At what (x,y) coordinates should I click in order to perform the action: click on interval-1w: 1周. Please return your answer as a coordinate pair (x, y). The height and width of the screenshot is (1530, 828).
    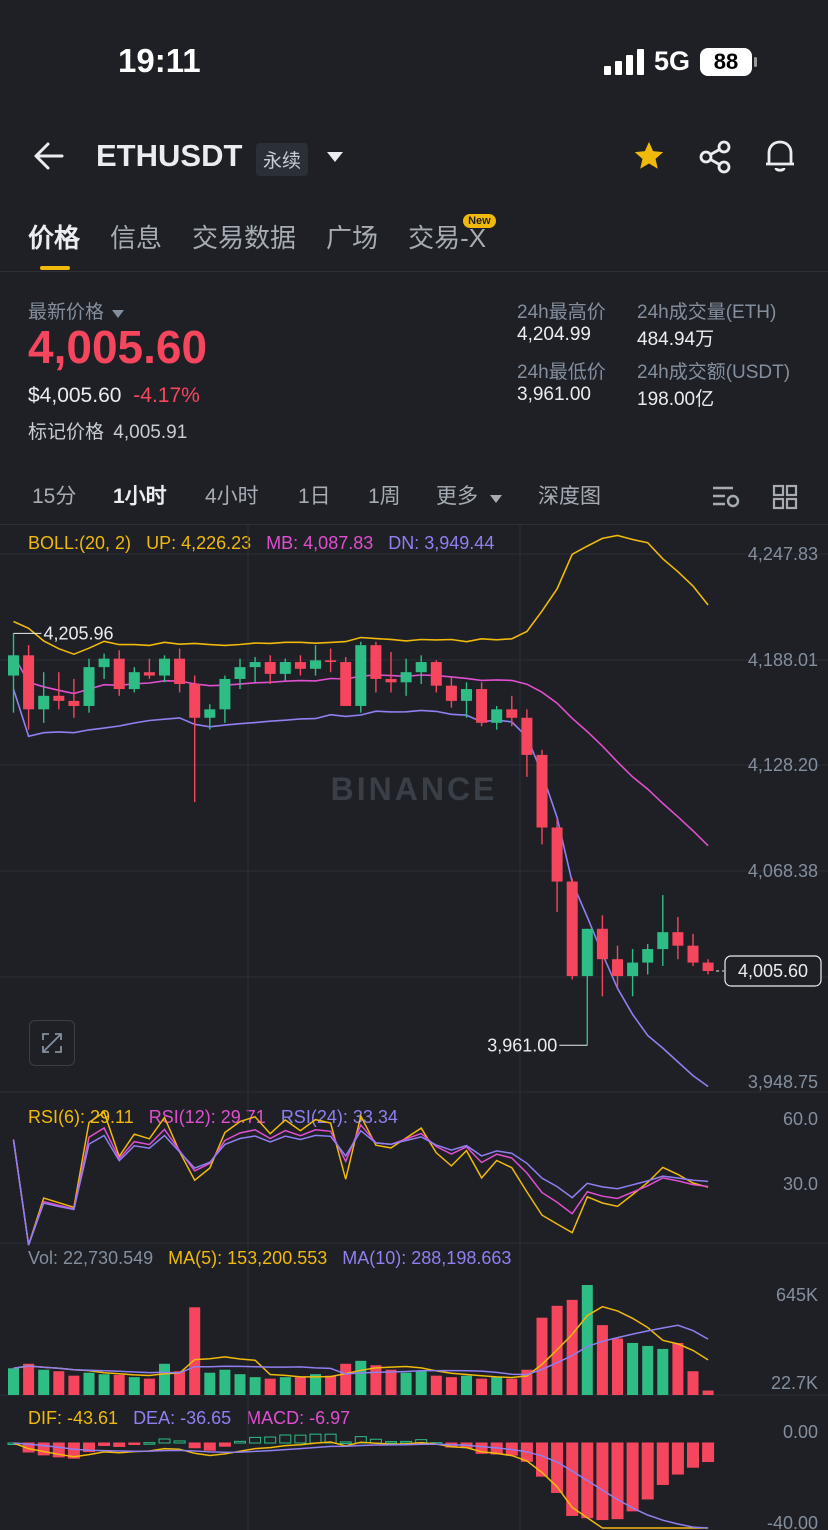
    Looking at the image, I should click on (384, 496).